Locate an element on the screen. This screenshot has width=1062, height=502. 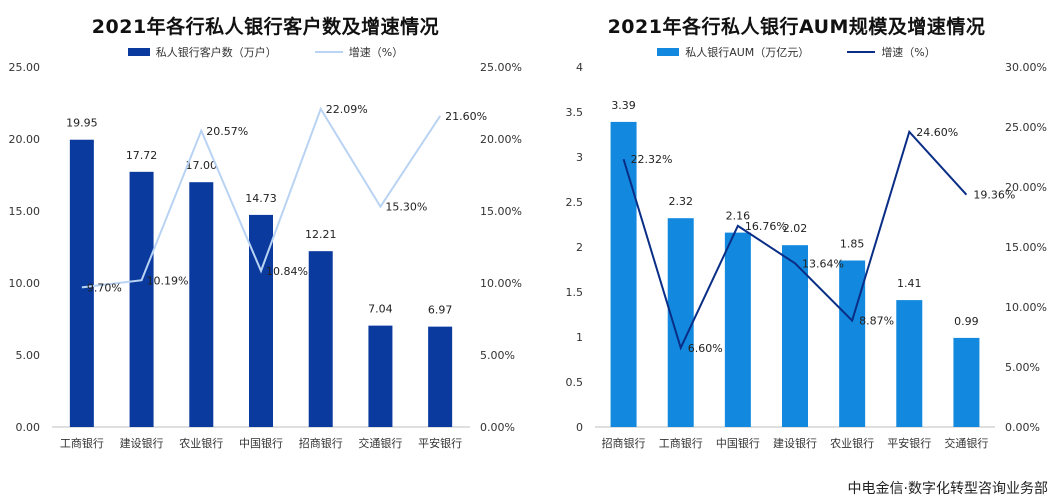
y-tick-label: 15.00 is located at coordinates (25, 211).